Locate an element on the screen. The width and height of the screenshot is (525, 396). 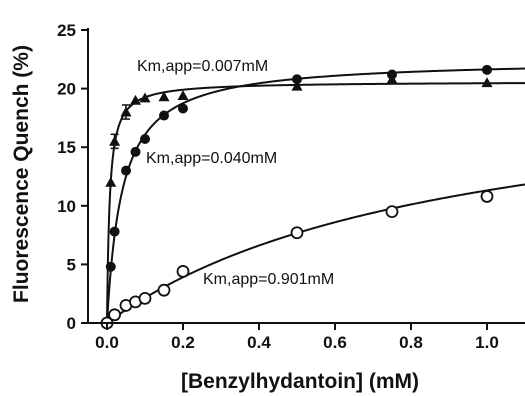
y-tick-label: 15 is located at coordinates (66, 147).